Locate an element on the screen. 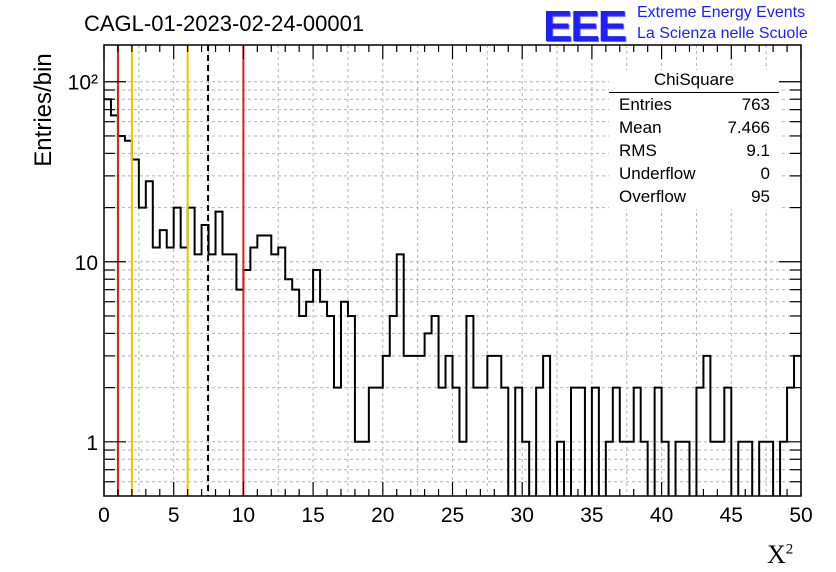 This screenshot has height=572, width=836. histogram-title: CAGL-01-2023-02-24-00001 is located at coordinates (224, 23).